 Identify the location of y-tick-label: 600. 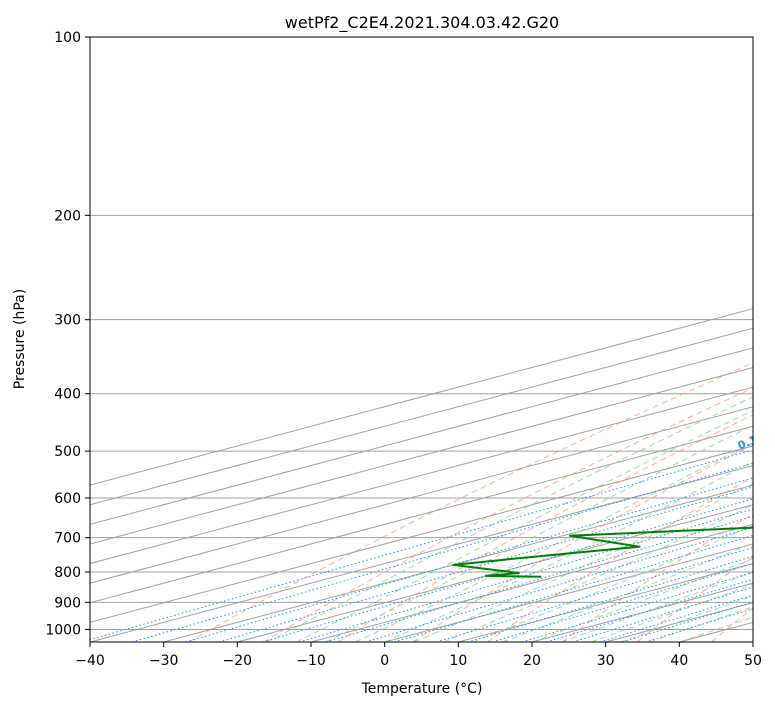
(67, 499).